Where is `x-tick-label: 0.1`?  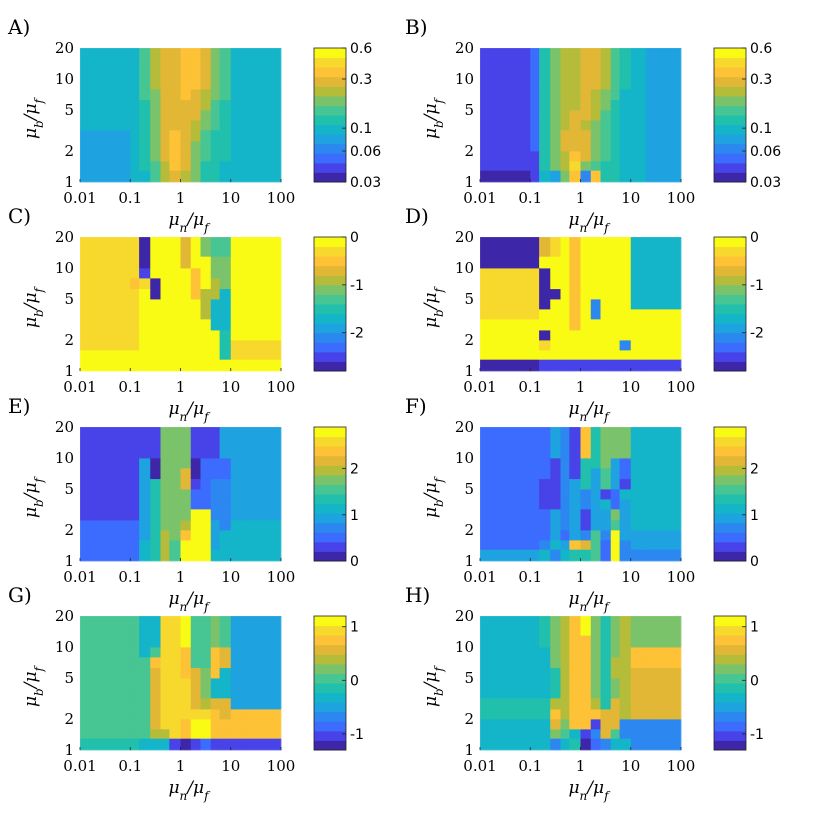 x-tick-label: 0.1 is located at coordinates (130, 198).